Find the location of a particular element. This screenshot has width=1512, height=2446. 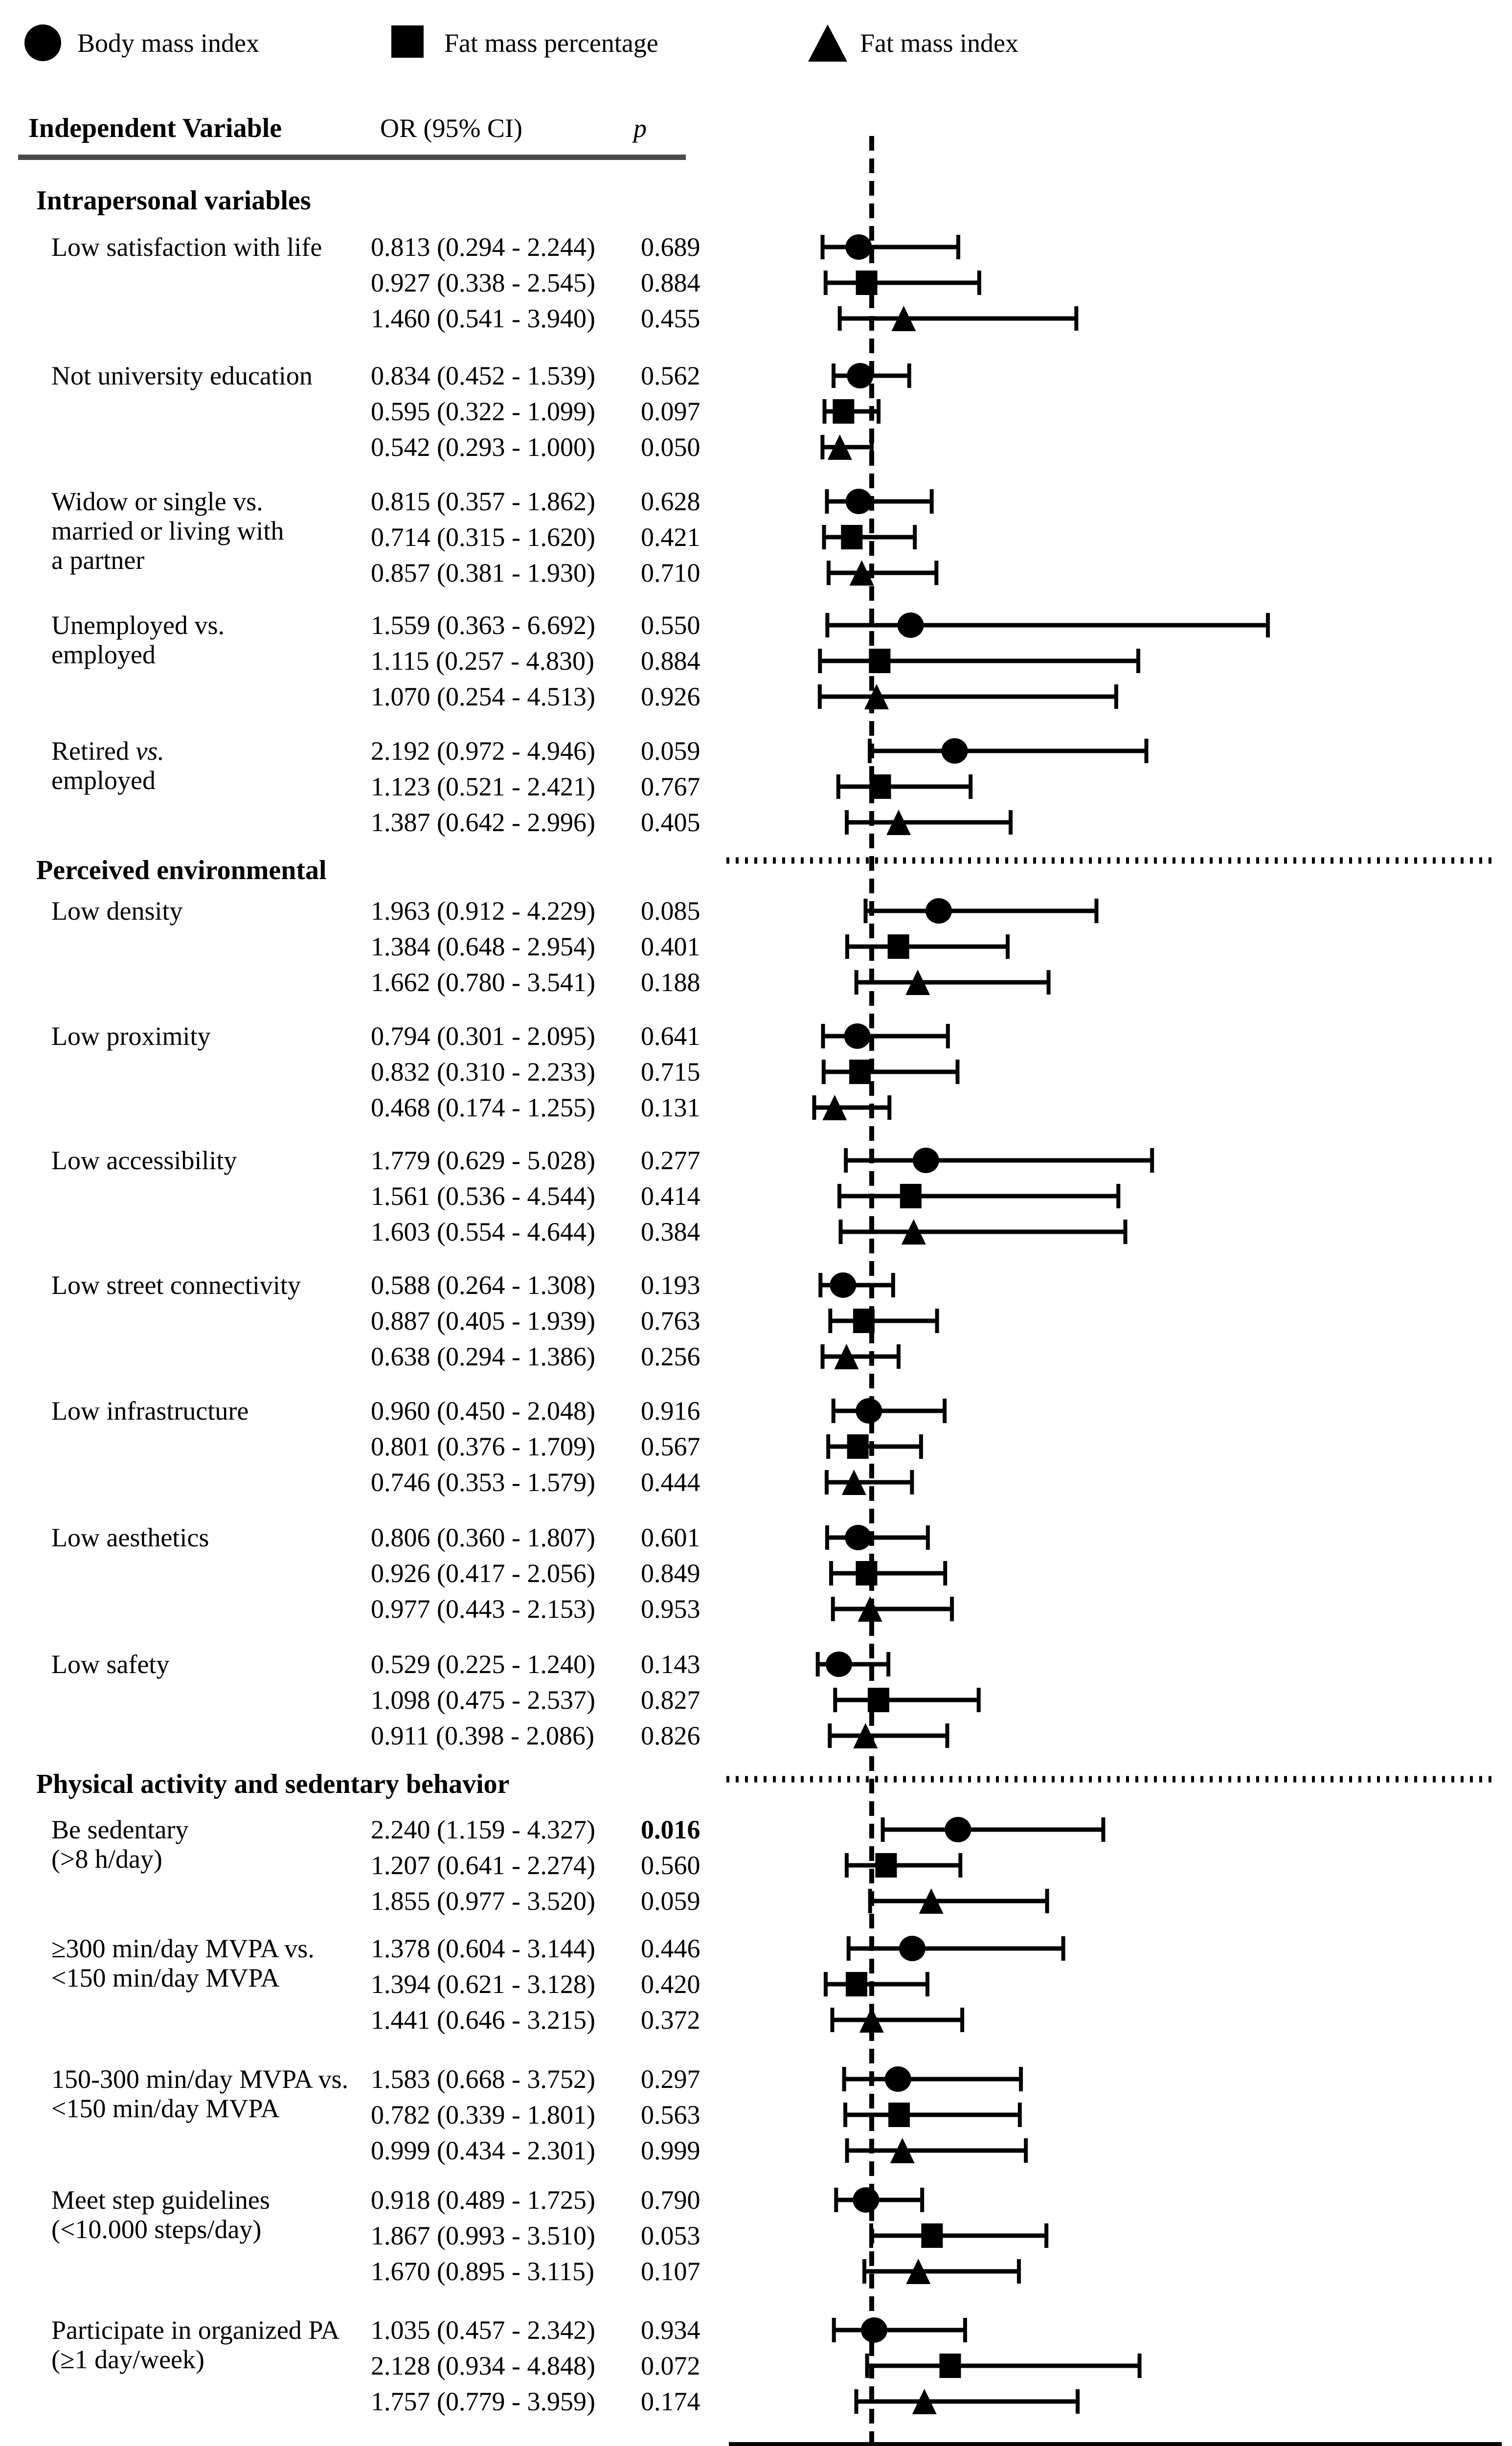

or-ci-value: 0.815 (0.357 - 1.862) is located at coordinates (483, 501).